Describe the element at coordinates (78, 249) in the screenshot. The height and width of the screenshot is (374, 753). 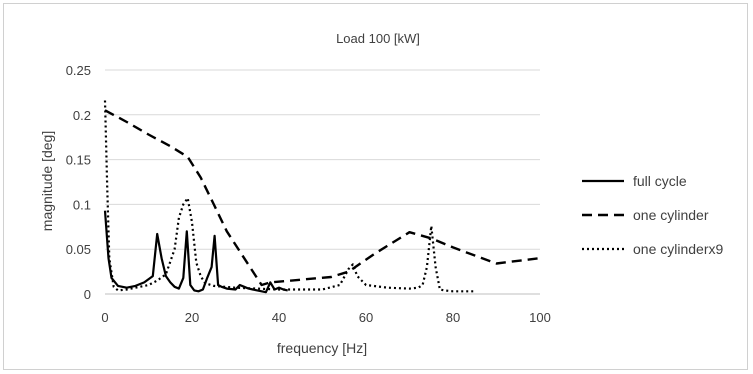
I see `y-tick-label: 0.05` at that location.